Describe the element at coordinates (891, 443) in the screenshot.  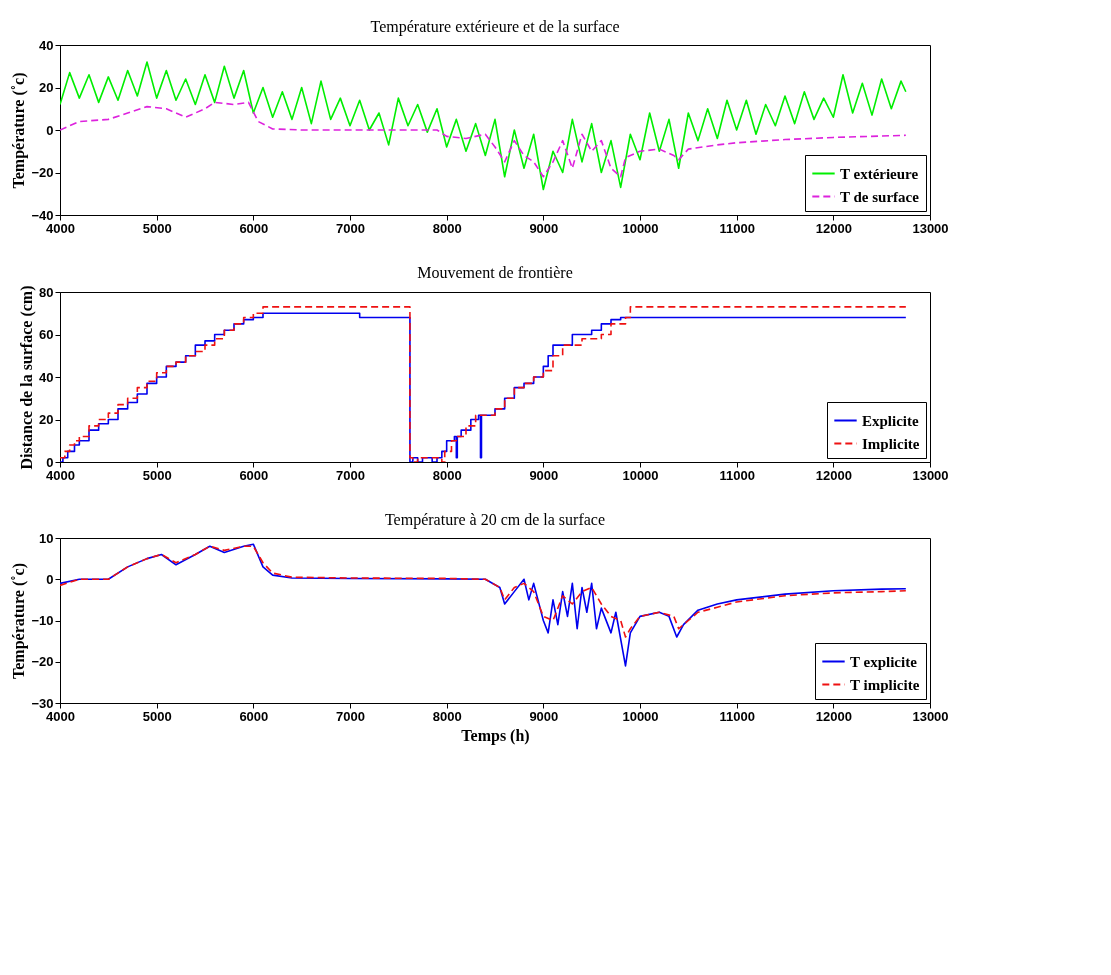
I see `legend-label: Implicite` at that location.